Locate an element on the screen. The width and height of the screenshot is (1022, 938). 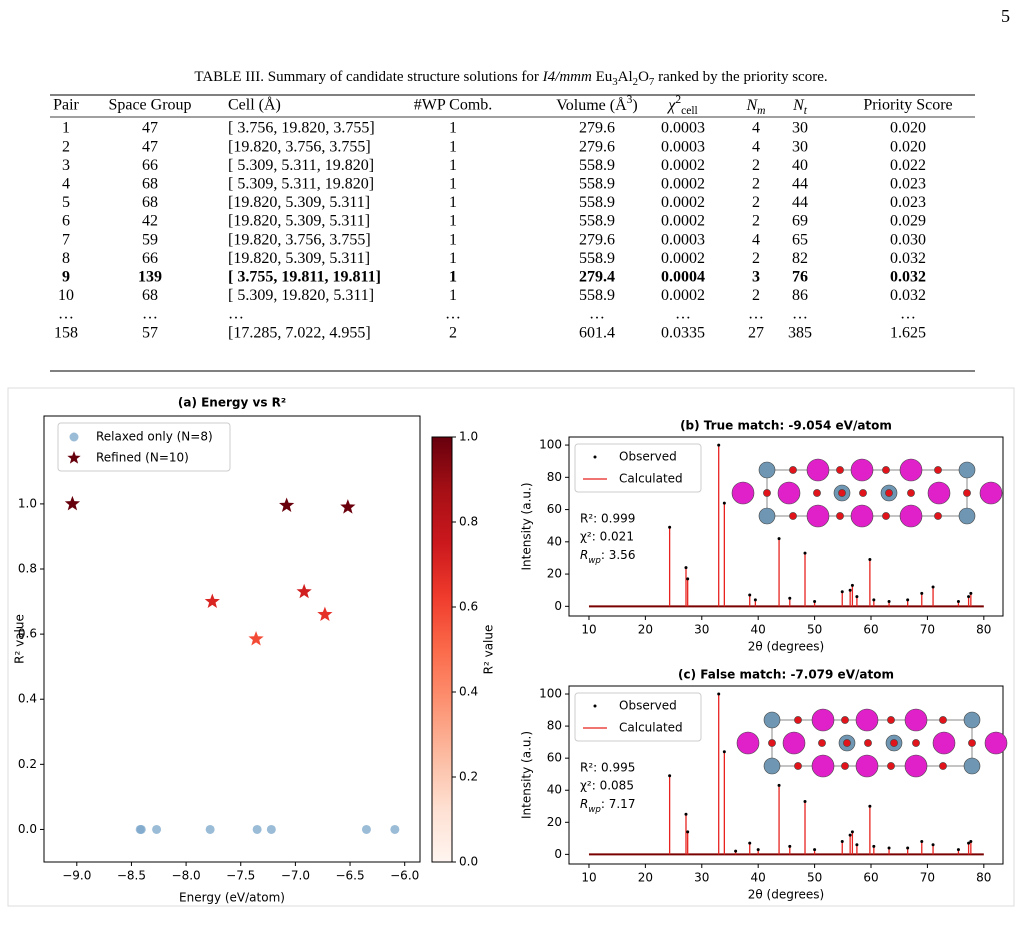
table-cell: 279.4 is located at coordinates (597, 276).